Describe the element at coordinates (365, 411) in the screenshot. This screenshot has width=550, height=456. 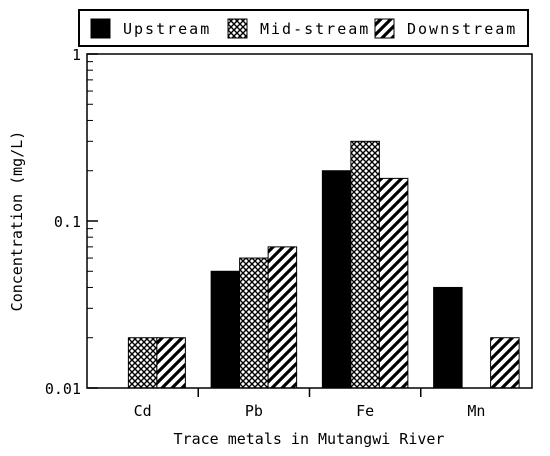
I see `x-tick-label-fe: Fe` at that location.